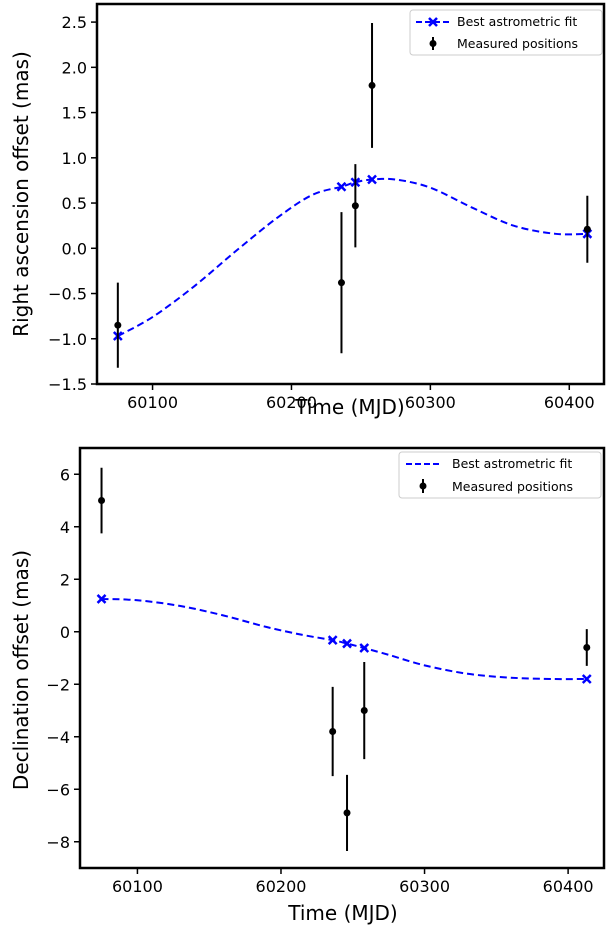  Describe the element at coordinates (423, 486) in the screenshot. I see `dec-legend-measured-marker` at that location.